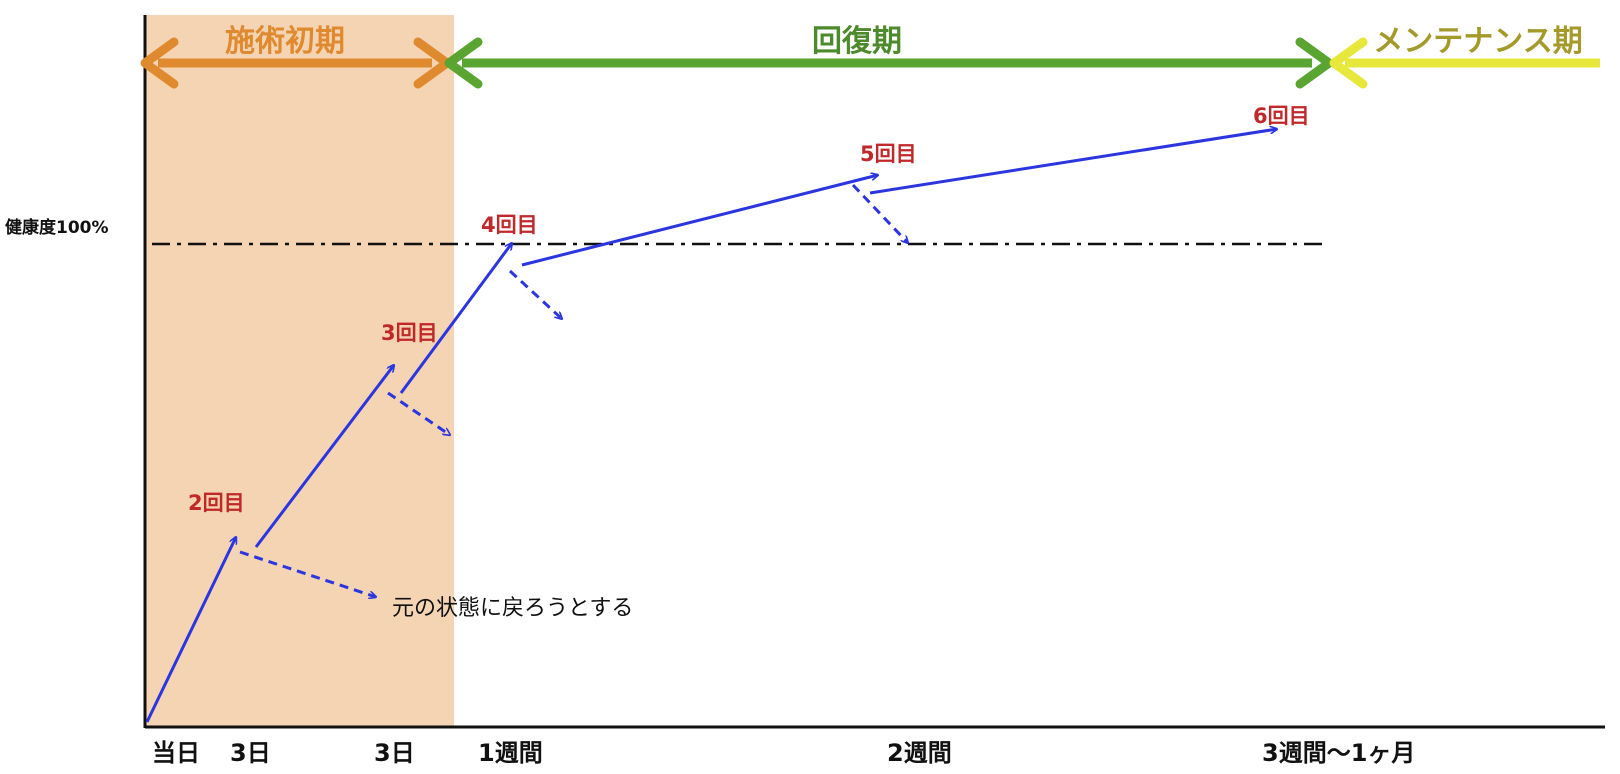 This screenshot has height=774, width=1620. I want to click on x-tick-4: 2週間, so click(919, 753).